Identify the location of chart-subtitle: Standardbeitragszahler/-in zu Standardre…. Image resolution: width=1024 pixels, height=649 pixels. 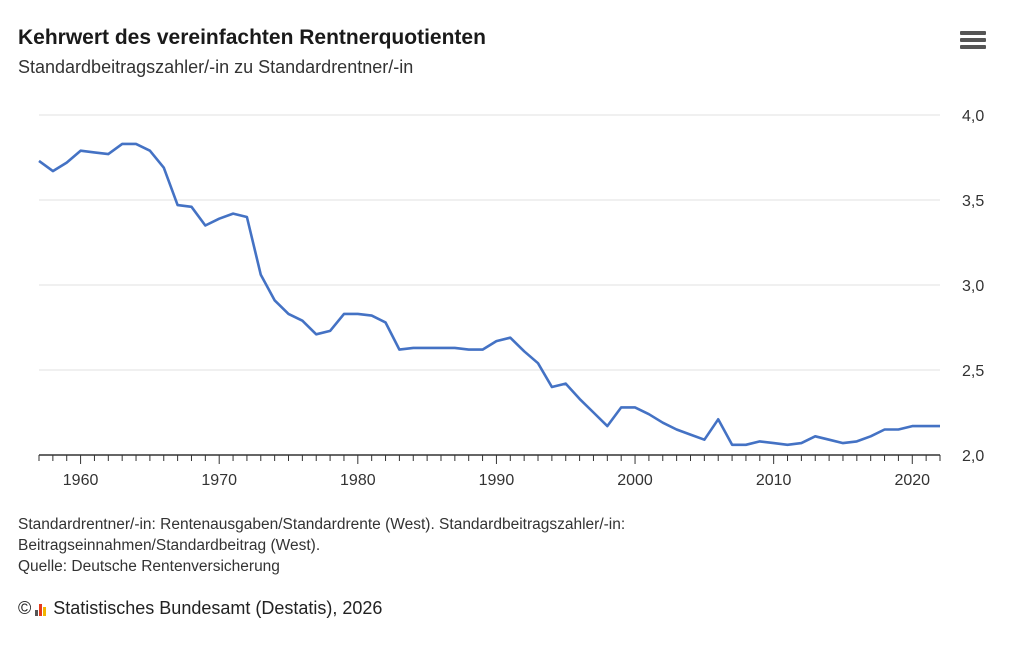
(216, 67).